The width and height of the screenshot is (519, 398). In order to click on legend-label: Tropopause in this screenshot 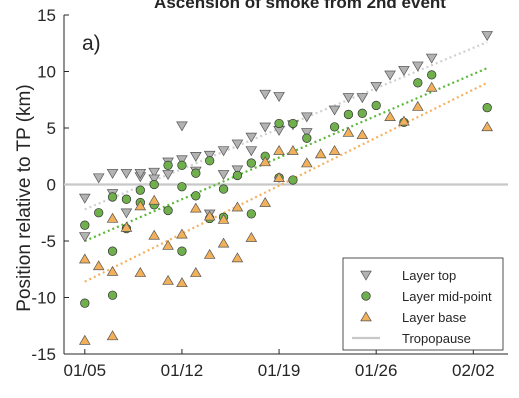, I will do `click(436, 338)`.